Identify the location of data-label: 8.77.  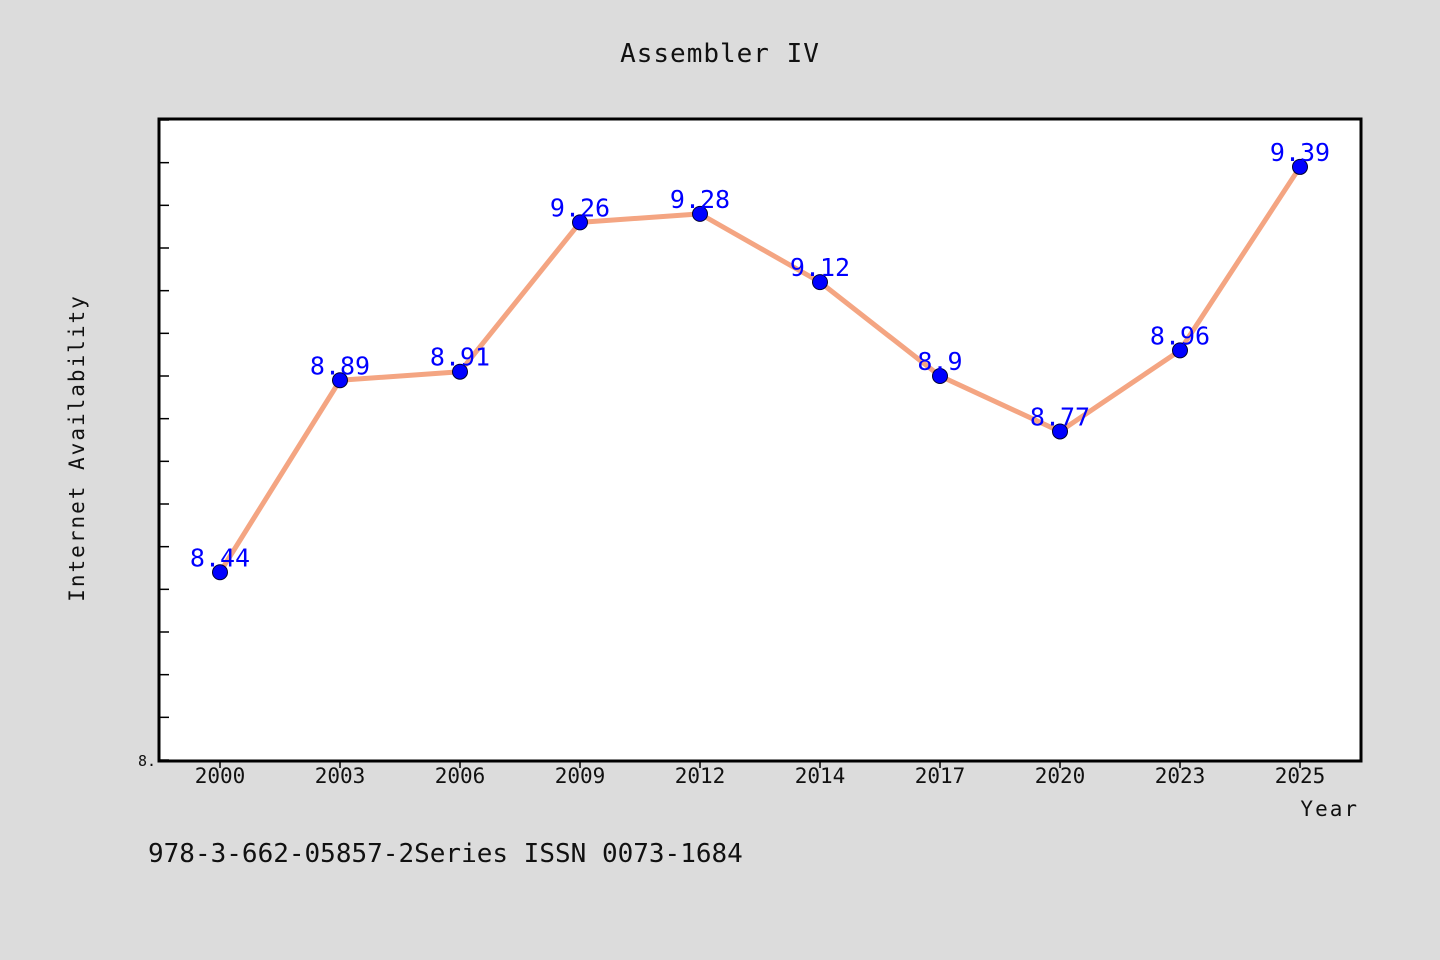
(1060, 416).